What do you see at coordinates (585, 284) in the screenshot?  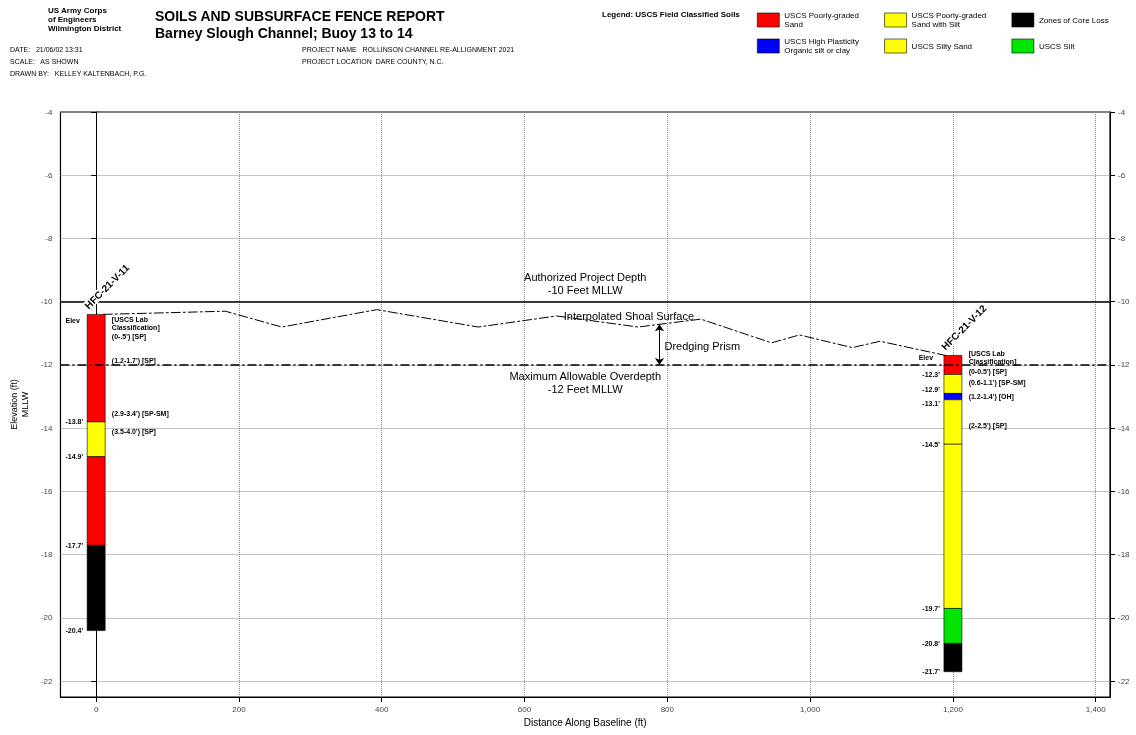 I see `ref-line-label: Authorized Project Depth -10 Feet MLLW` at bounding box center [585, 284].